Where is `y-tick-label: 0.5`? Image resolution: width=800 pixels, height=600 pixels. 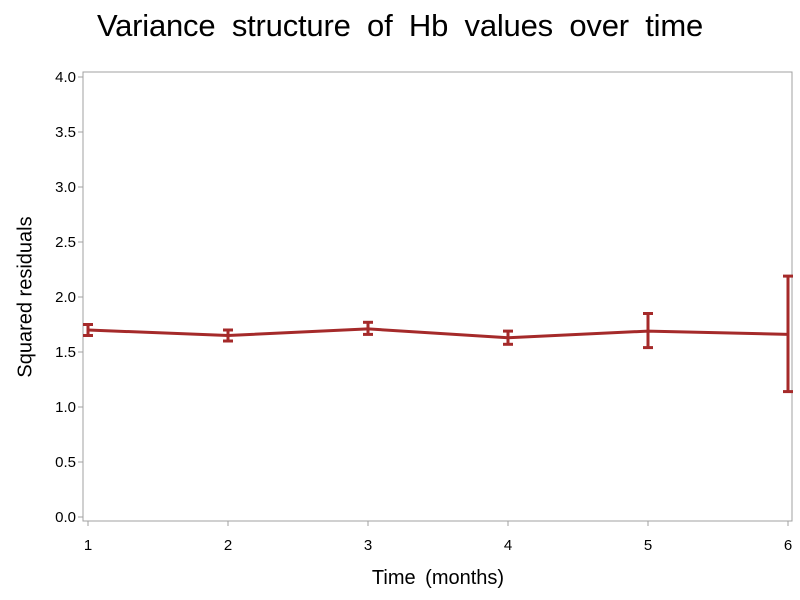 y-tick-label: 0.5 is located at coordinates (65, 462).